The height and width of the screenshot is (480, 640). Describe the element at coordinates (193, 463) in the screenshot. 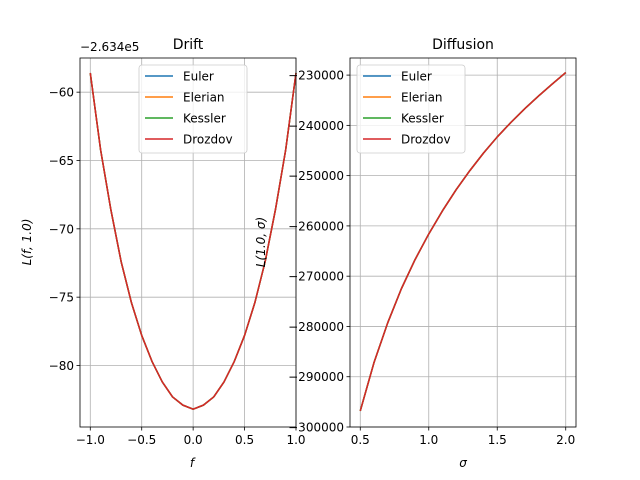

I see `drift-x-axis-label: f` at that location.